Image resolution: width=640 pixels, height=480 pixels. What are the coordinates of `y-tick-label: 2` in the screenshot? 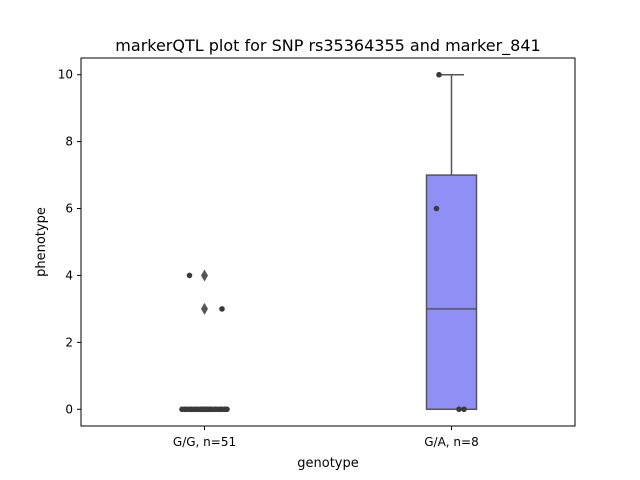 It's located at (69, 342).